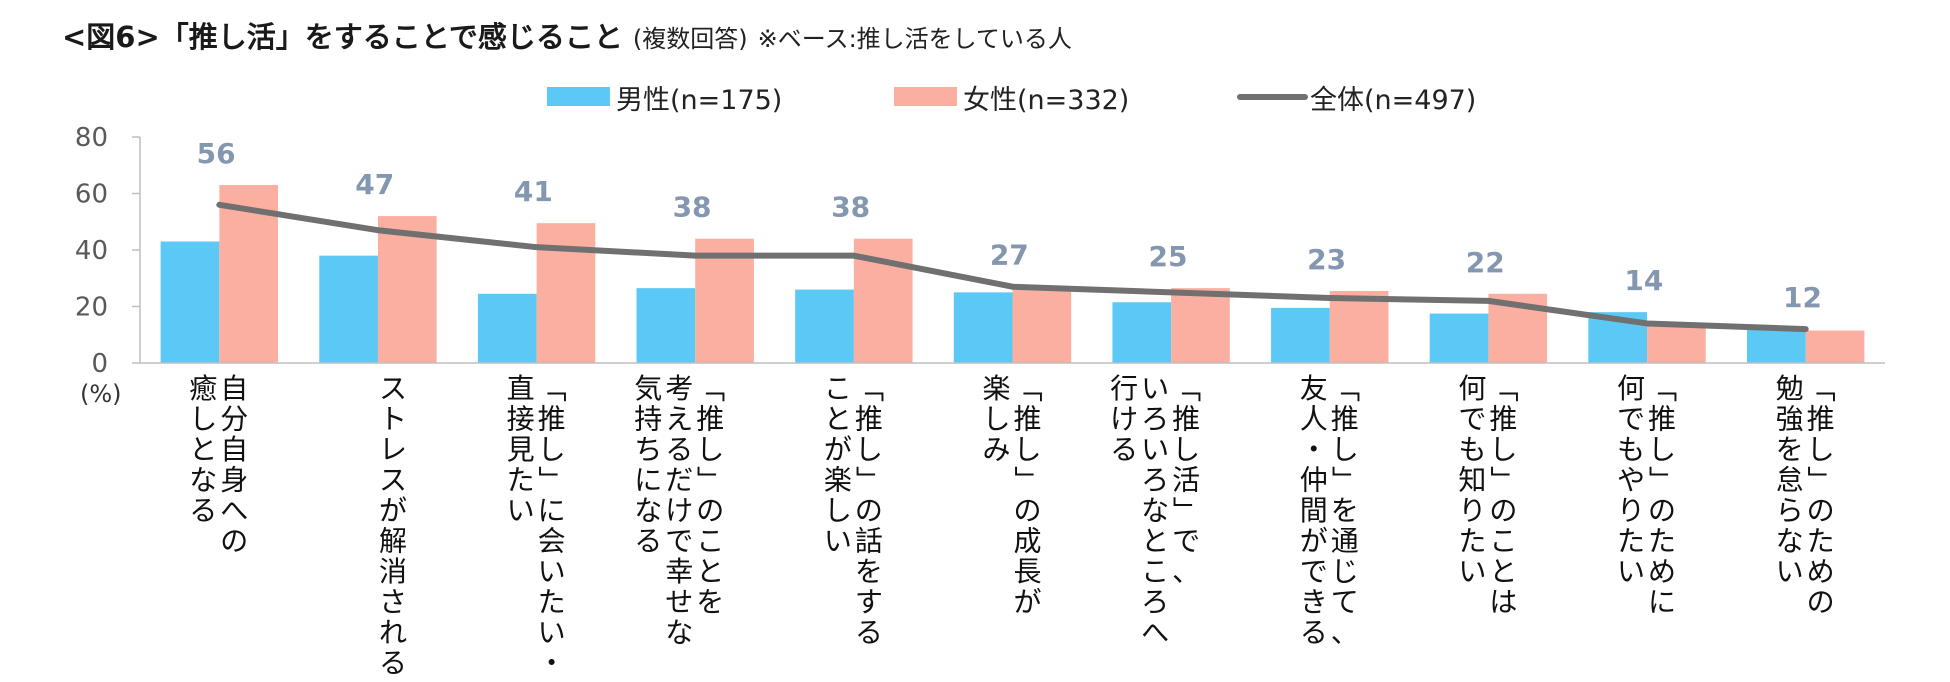 Image resolution: width=1950 pixels, height=682 pixels. I want to click on chart-title-main: <図6>「推し活」をすることで感じること, so click(342, 37).